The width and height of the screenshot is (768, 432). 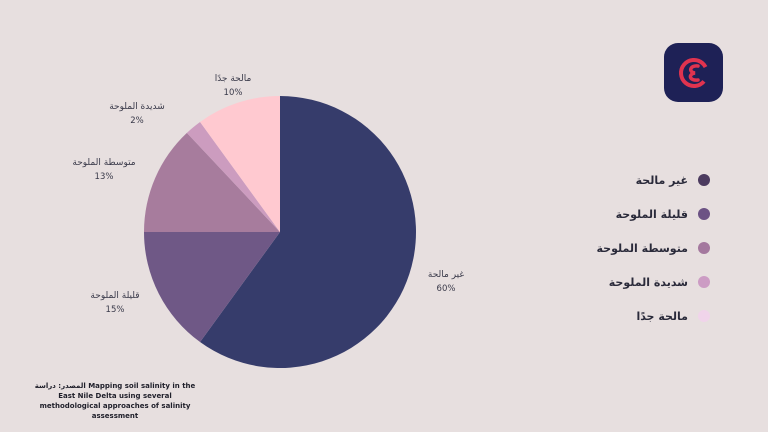 I want to click on logo, so click(x=693, y=72).